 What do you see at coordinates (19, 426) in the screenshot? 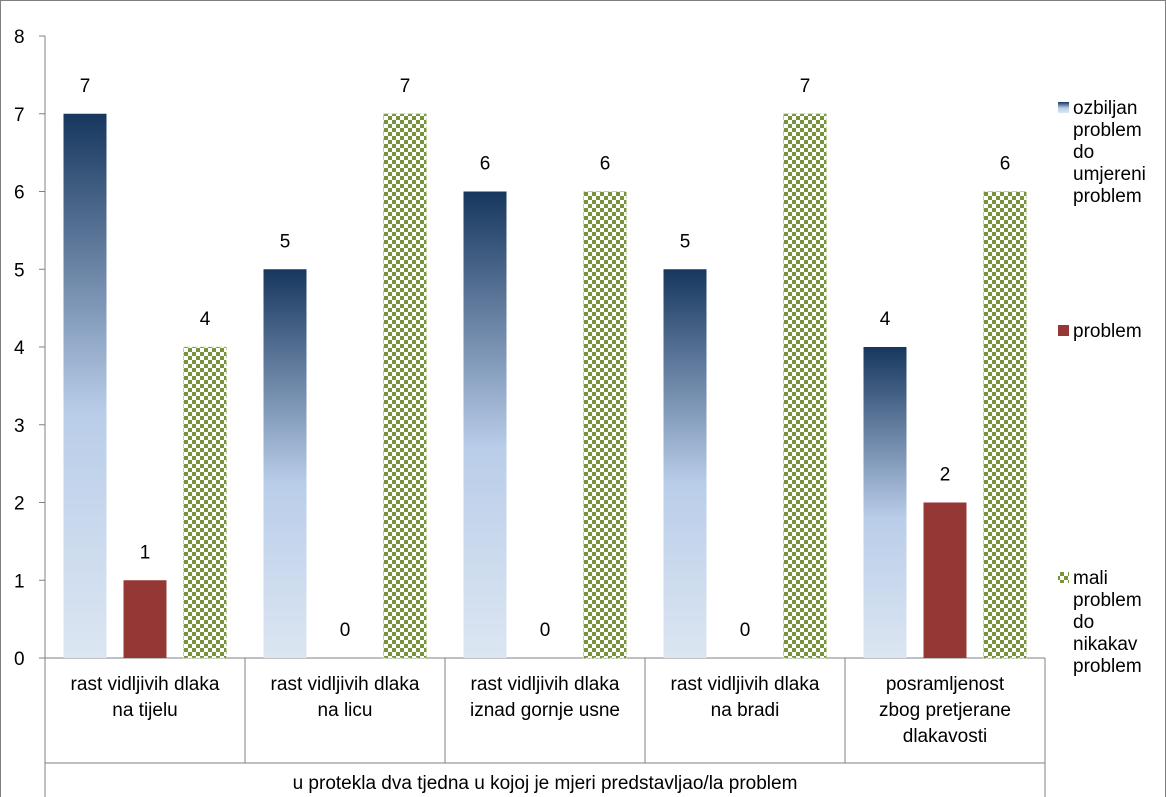
I see `y-tick-label: 3` at bounding box center [19, 426].